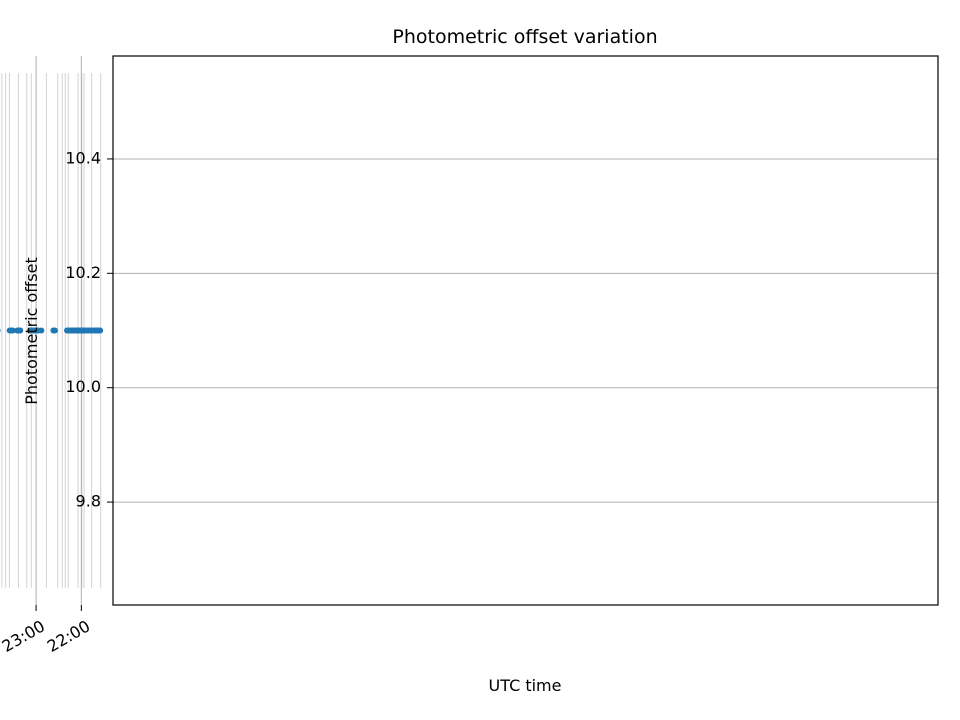  Describe the element at coordinates (83, 386) in the screenshot. I see `y-tick-label-1: 10.0` at that location.